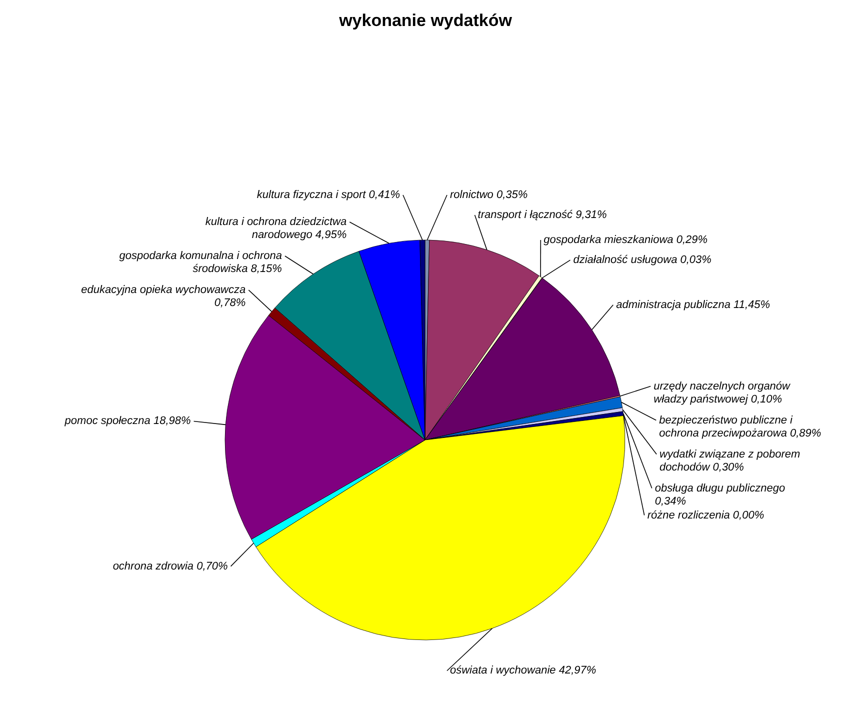 Image resolution: width=851 pixels, height=711 pixels. I want to click on slice-label: urzędy naczelnych organów władzy państwowej 0,10%, so click(723, 393).